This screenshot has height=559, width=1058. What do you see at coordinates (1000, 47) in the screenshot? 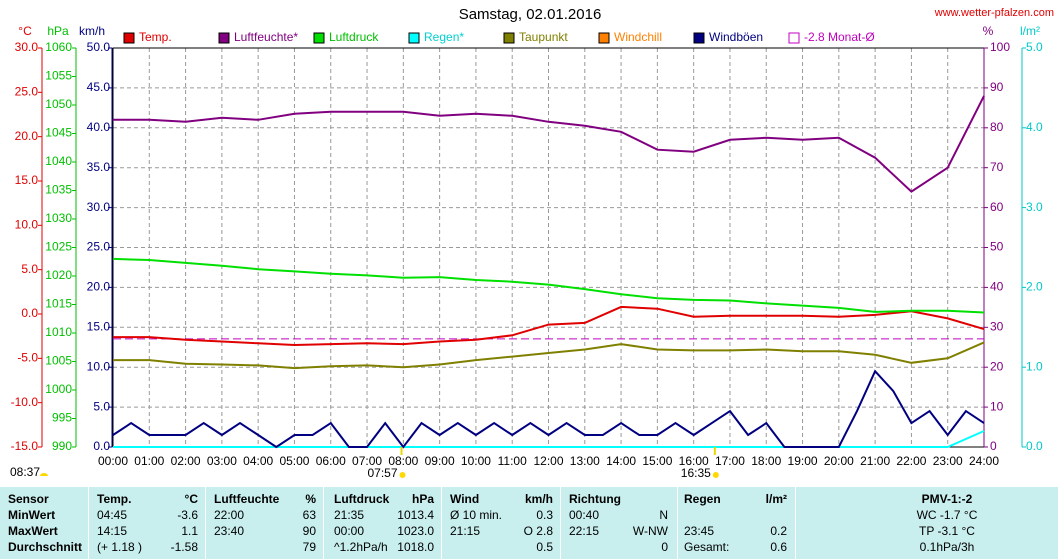
I see `y-tick-label: 100` at bounding box center [1000, 47].